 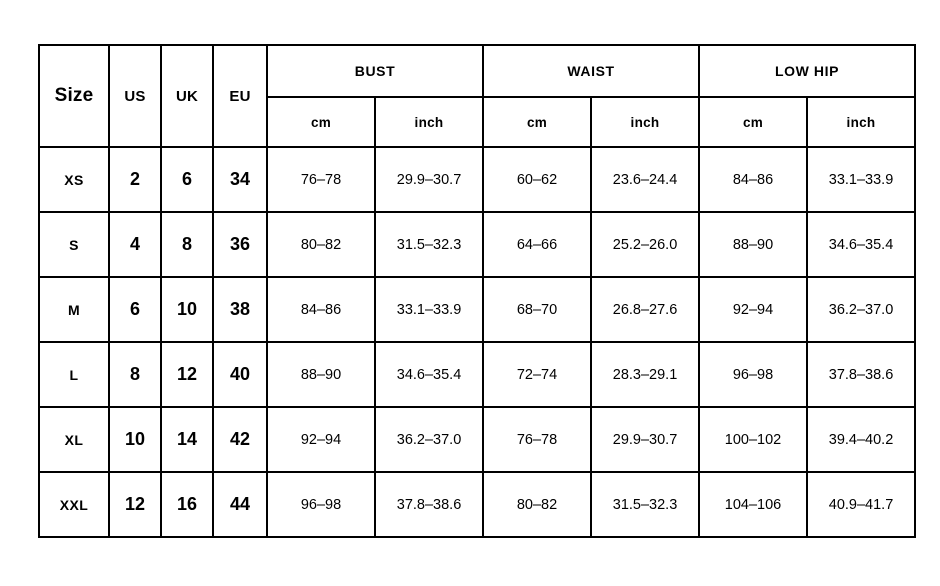 What do you see at coordinates (135, 504) in the screenshot?
I see `cell-us: 12` at bounding box center [135, 504].